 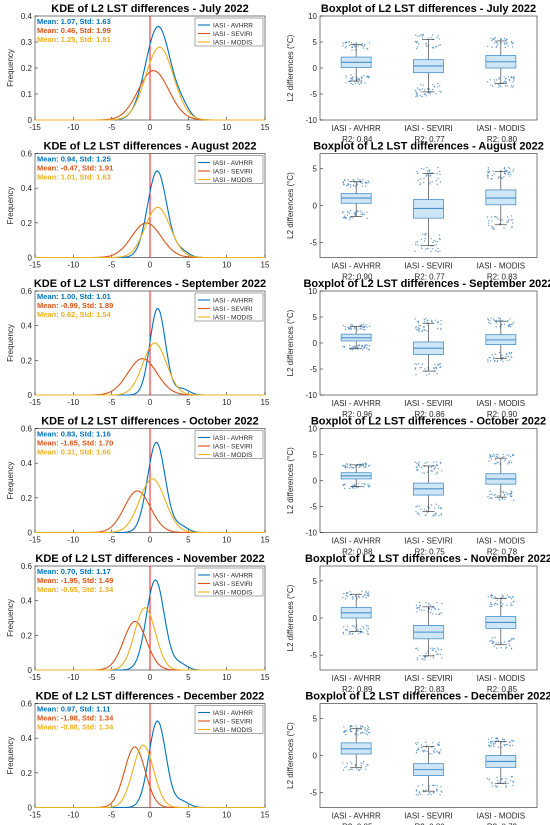 What do you see at coordinates (27, 94) in the screenshot?
I see `y-tick-label: 0.1` at bounding box center [27, 94].